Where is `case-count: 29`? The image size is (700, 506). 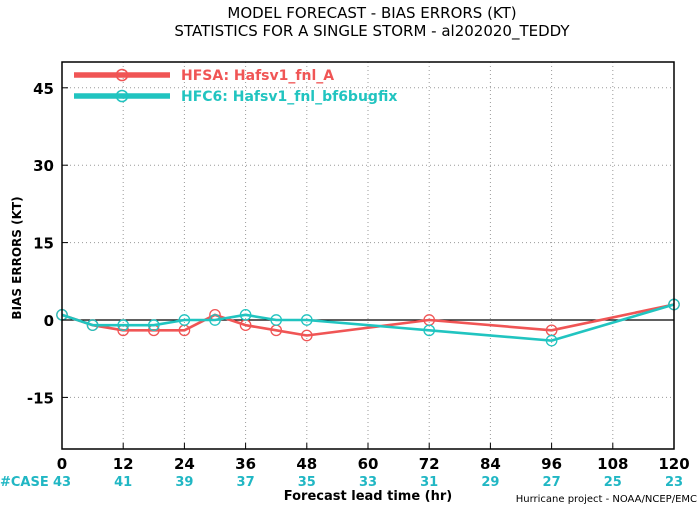
case-count: 29 is located at coordinates (490, 482).